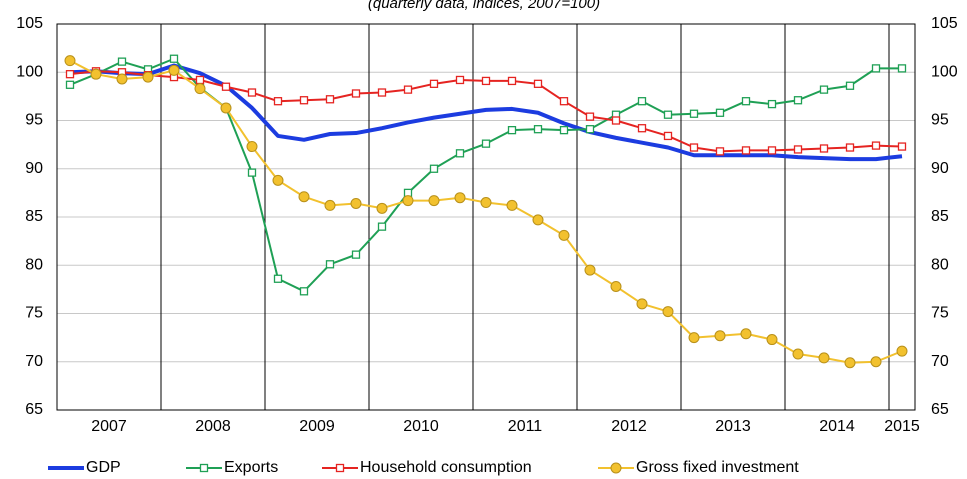  Describe the element at coordinates (944, 23) in the screenshot. I see `y2-tick-label: 105` at that location.